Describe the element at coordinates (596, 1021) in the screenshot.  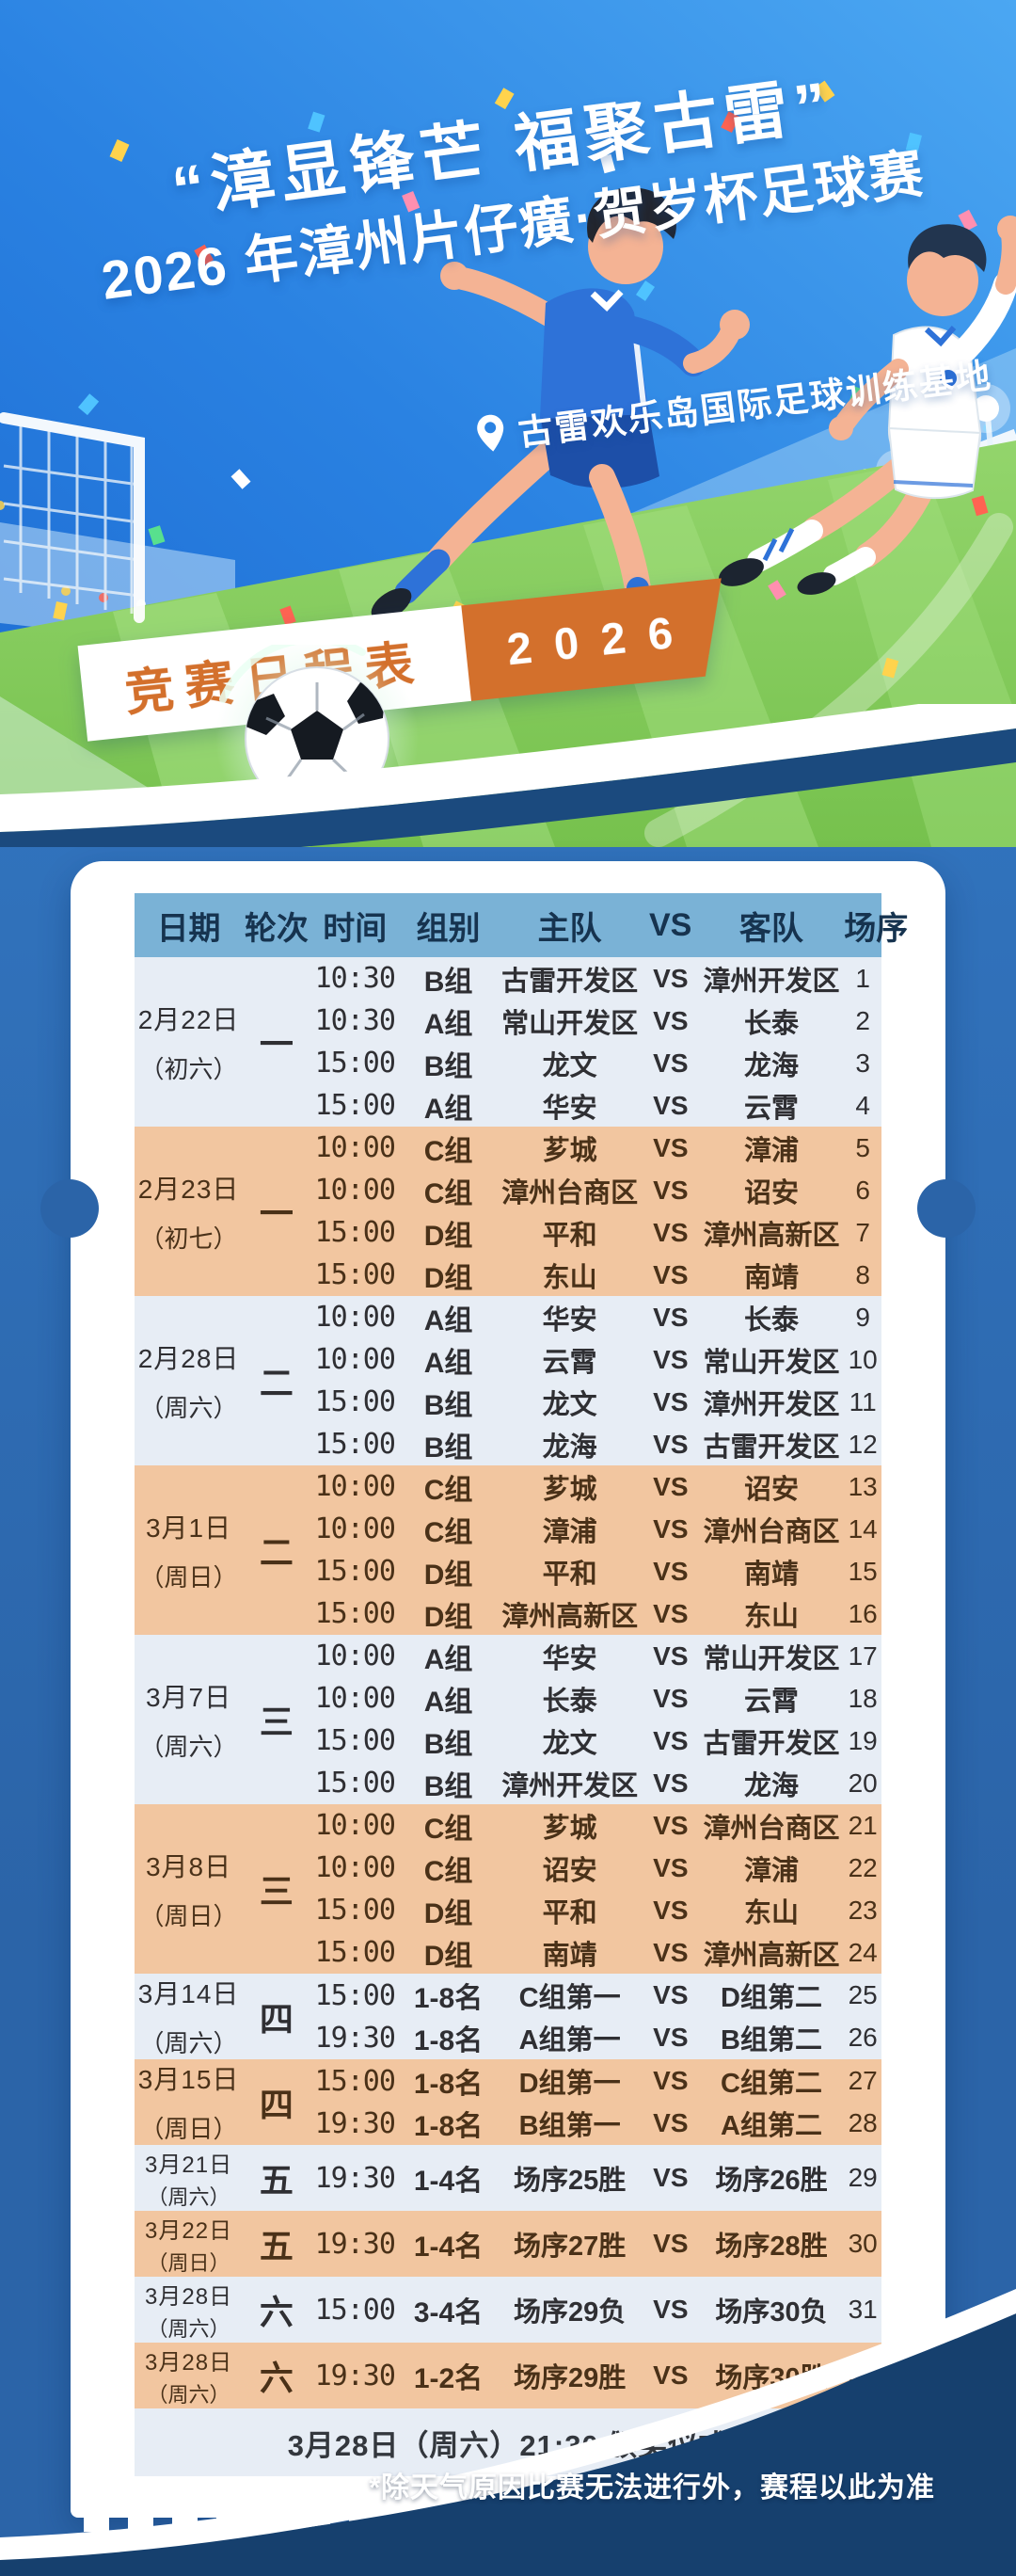
I see `table-row: 10:30 A组 常山开发区 VS 长泰 2` at that location.